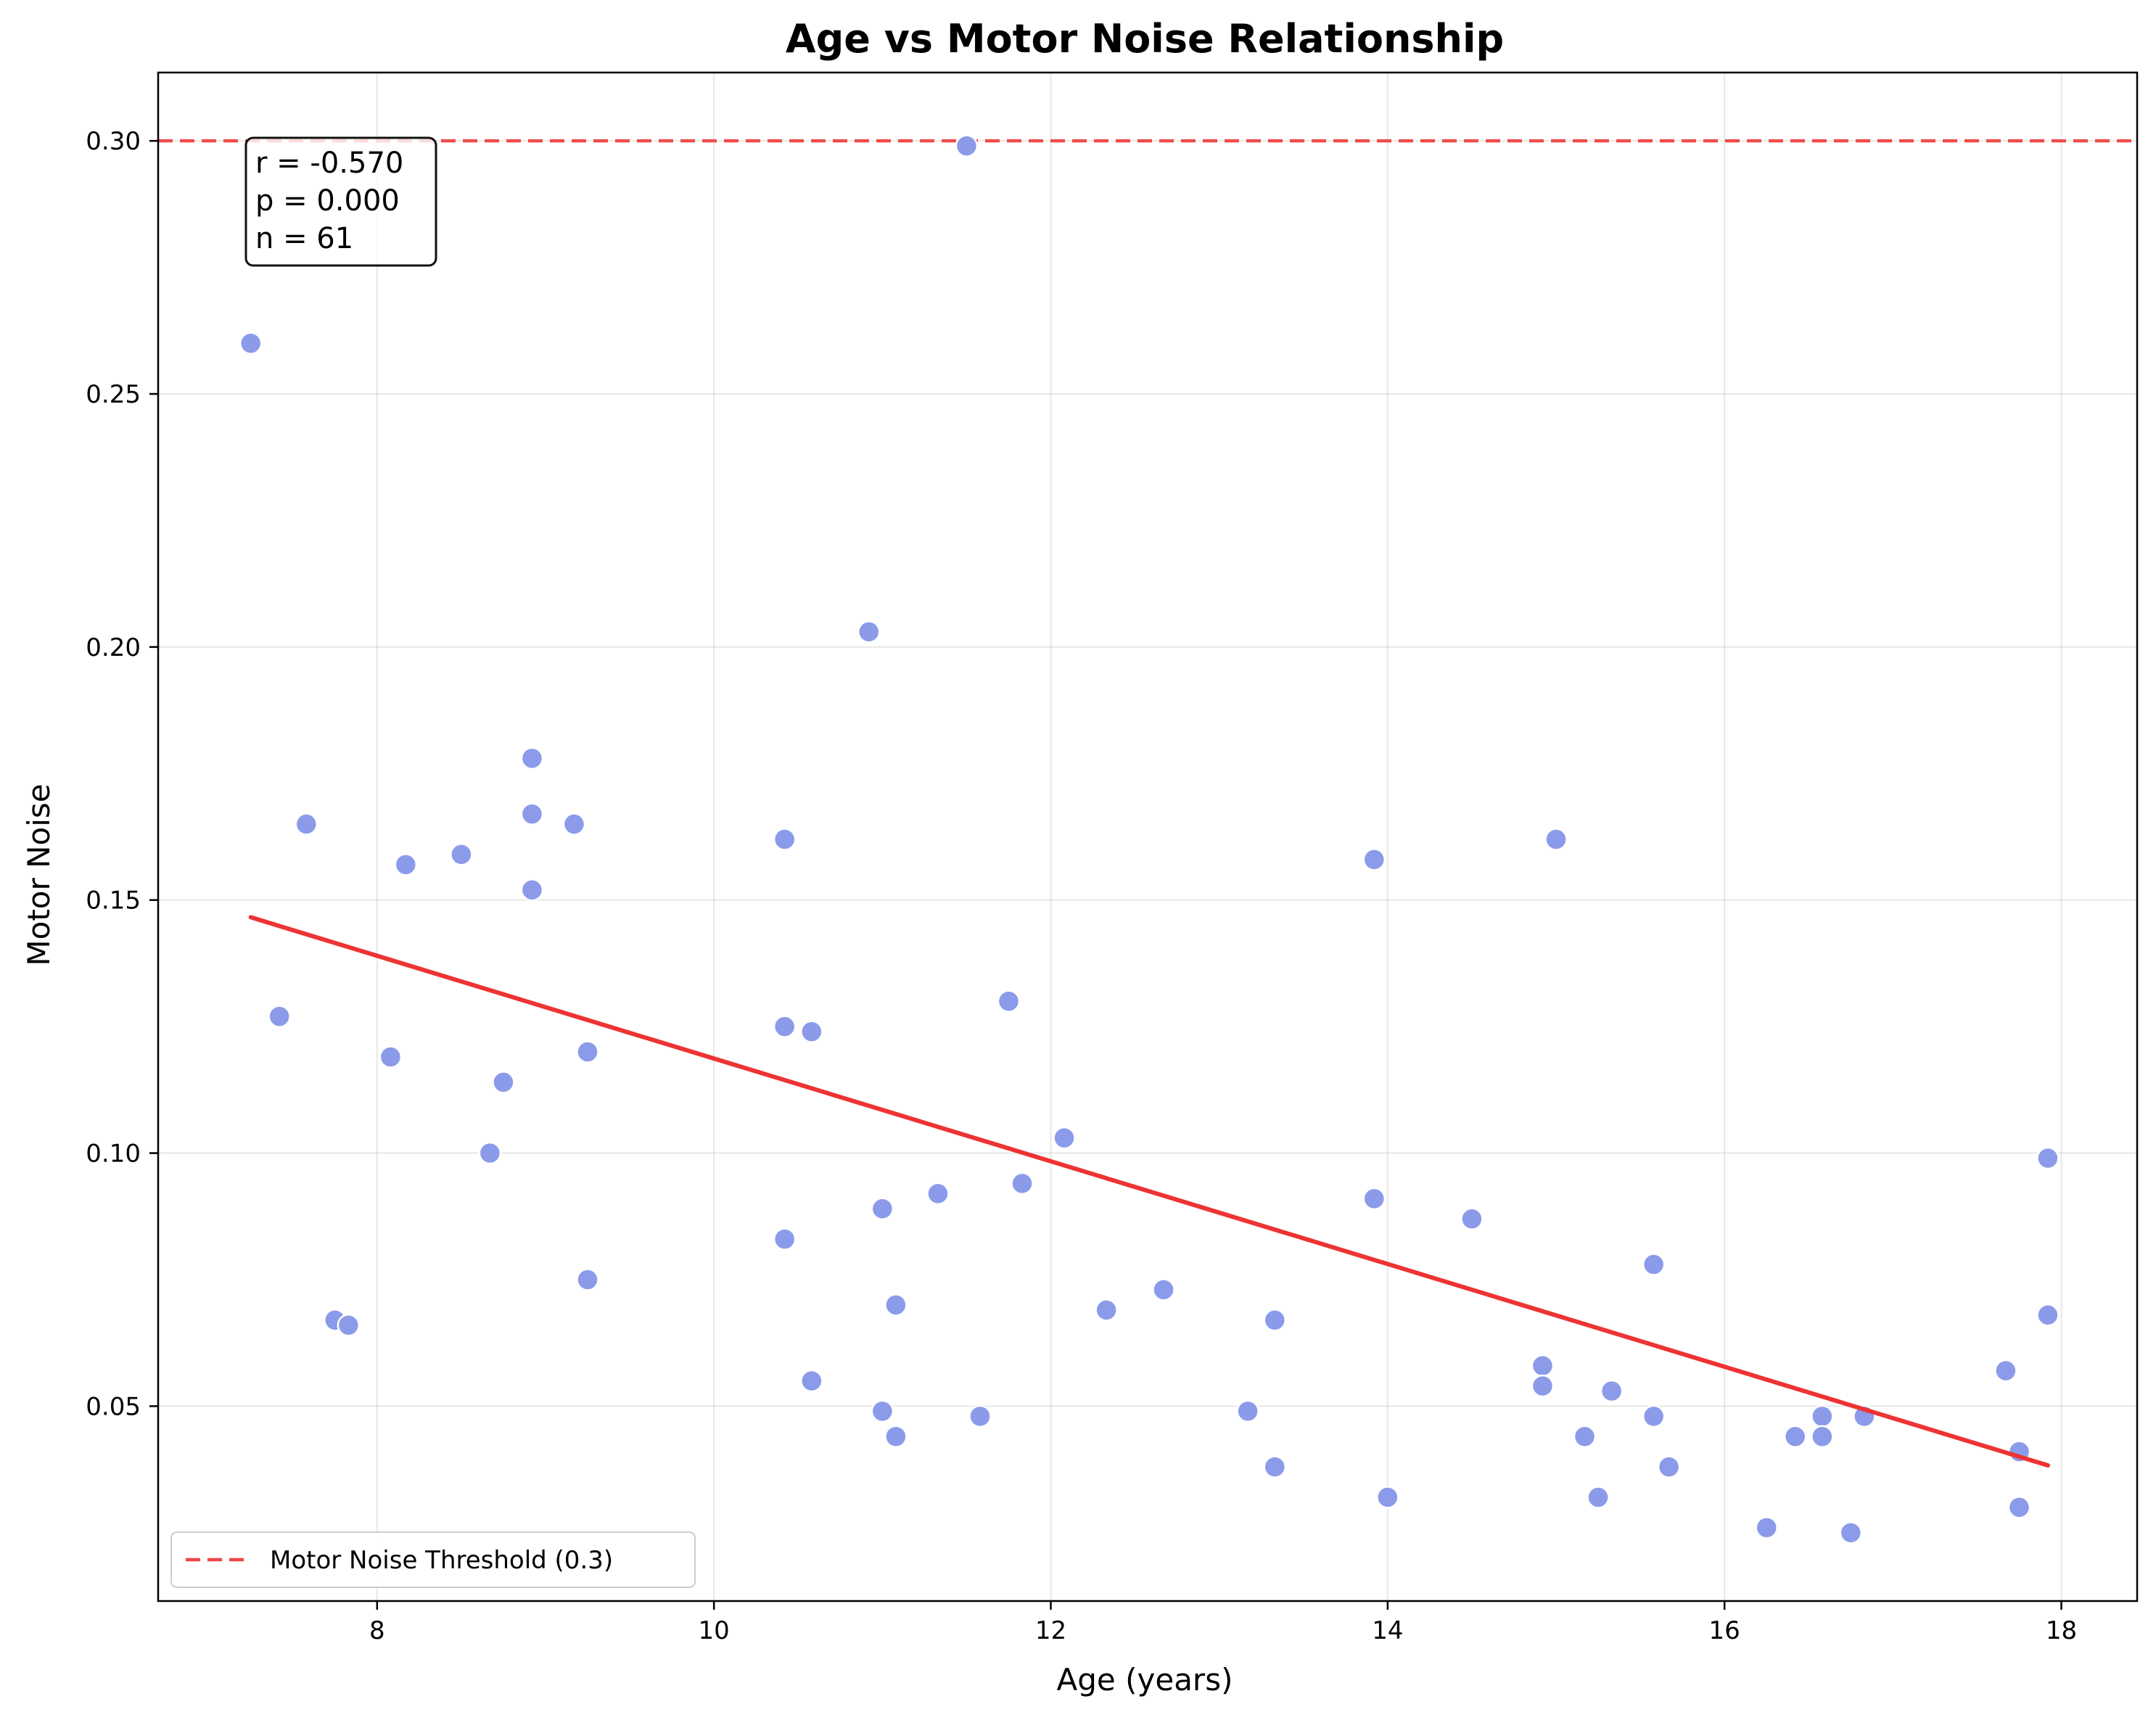  I want to click on stats-box-frame, so click(340, 202).